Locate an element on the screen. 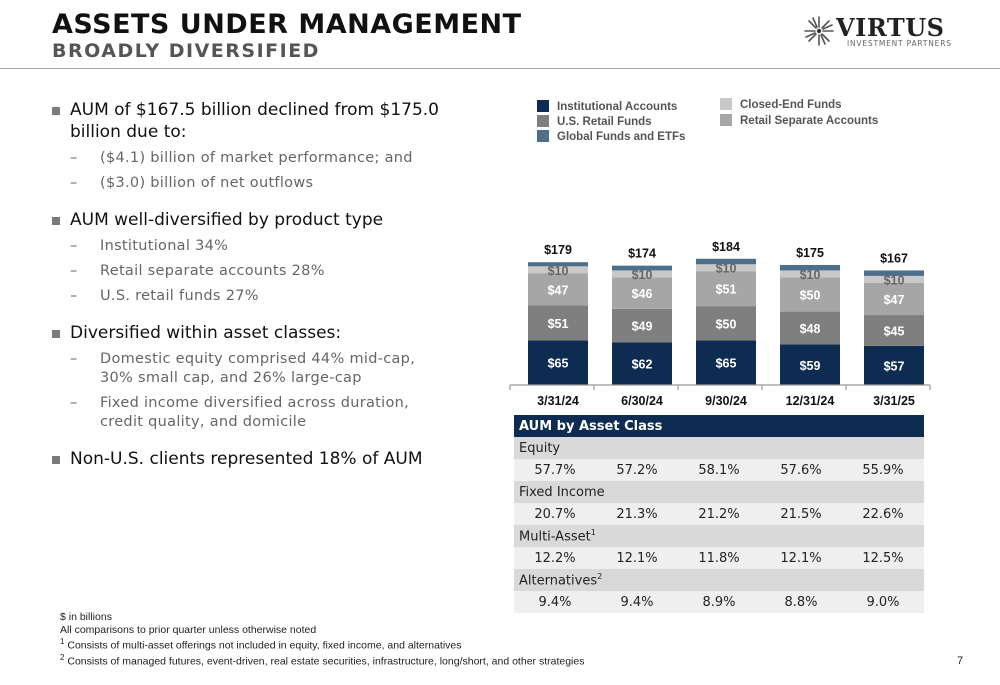 The height and width of the screenshot is (685, 1000). sub-bullet: – ($3.0) billion of net outflows is located at coordinates (252, 183).